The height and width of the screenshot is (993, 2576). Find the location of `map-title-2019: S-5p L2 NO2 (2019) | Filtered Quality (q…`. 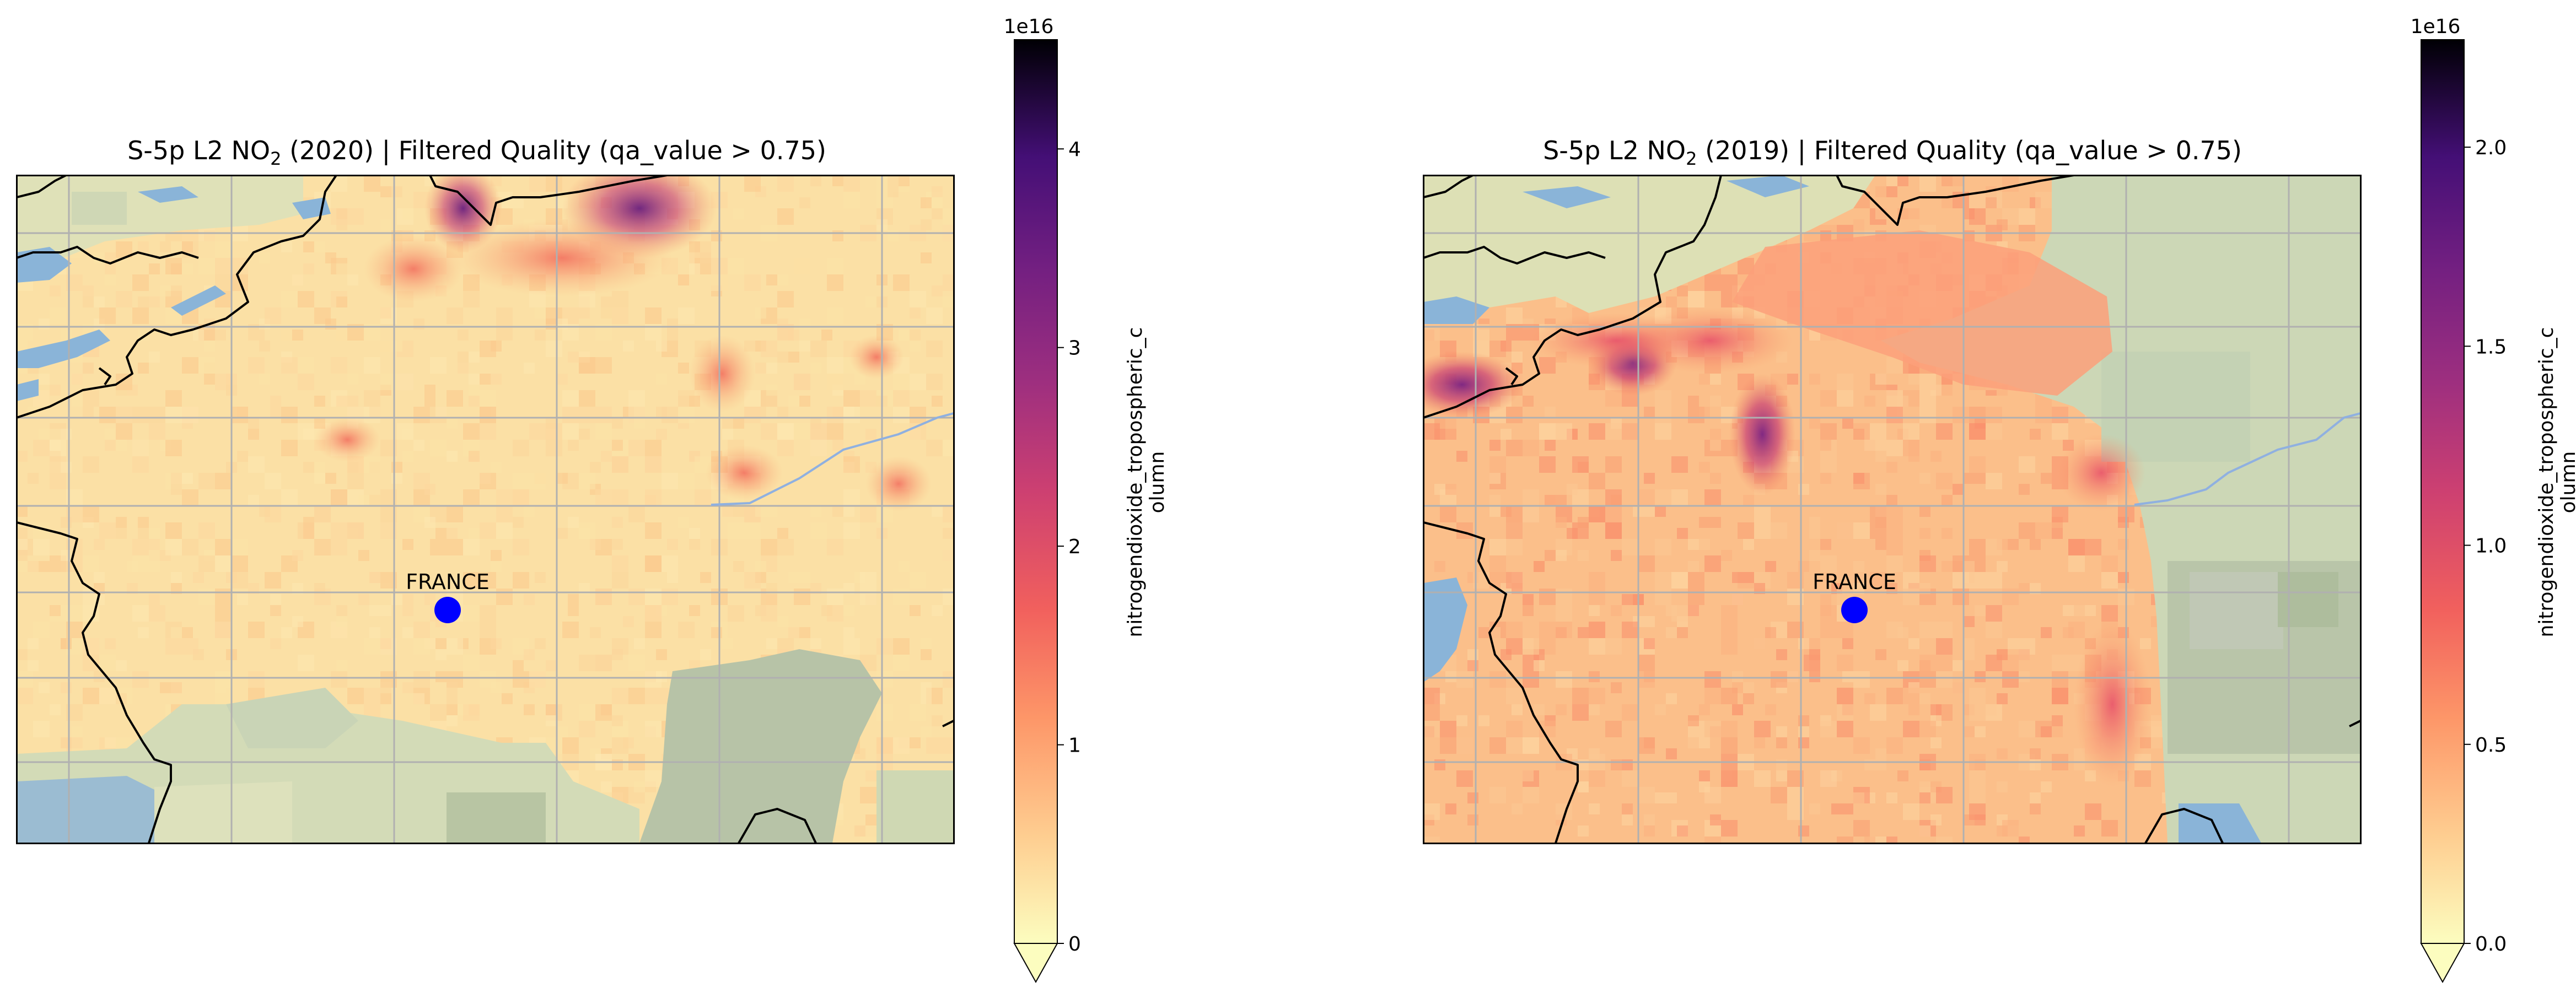

map-title-2019: S-5p L2 NO2 (2019) | Filtered Quality (q… is located at coordinates (1892, 153).